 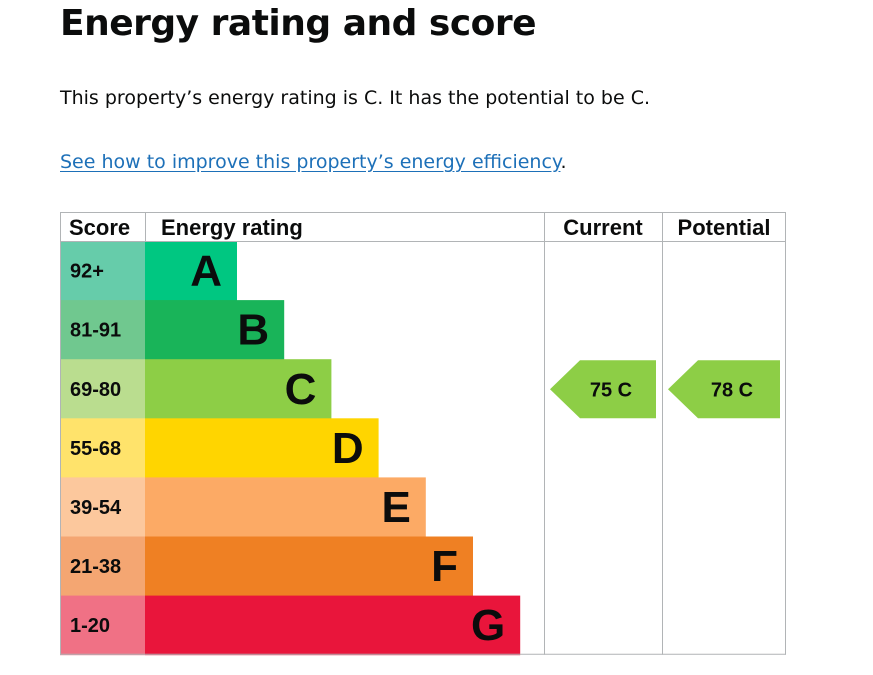 I want to click on potential-rating-arrow, so click(x=724, y=389).